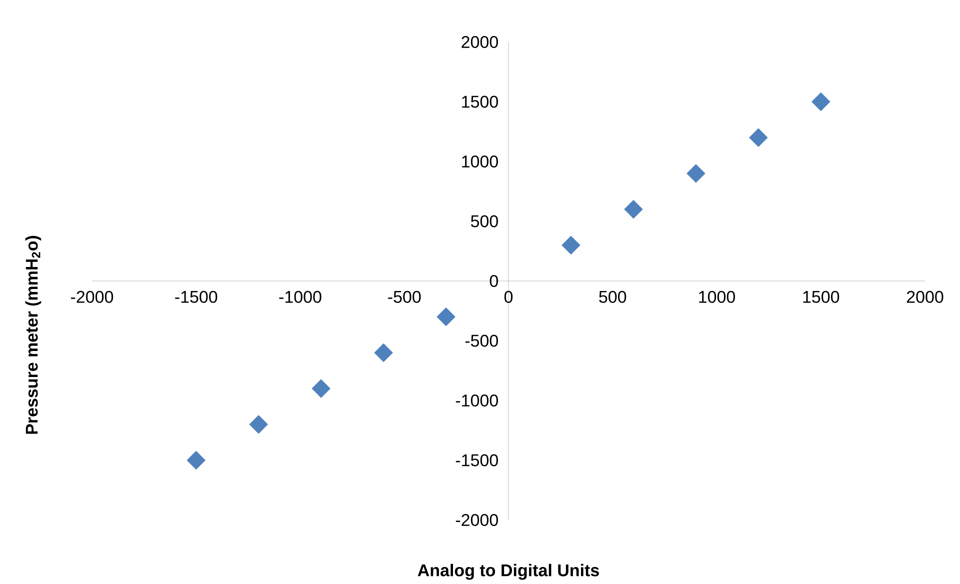 This screenshot has height=584, width=960. What do you see at coordinates (508, 572) in the screenshot?
I see `x-axis-title: Analog to Digital Units` at bounding box center [508, 572].